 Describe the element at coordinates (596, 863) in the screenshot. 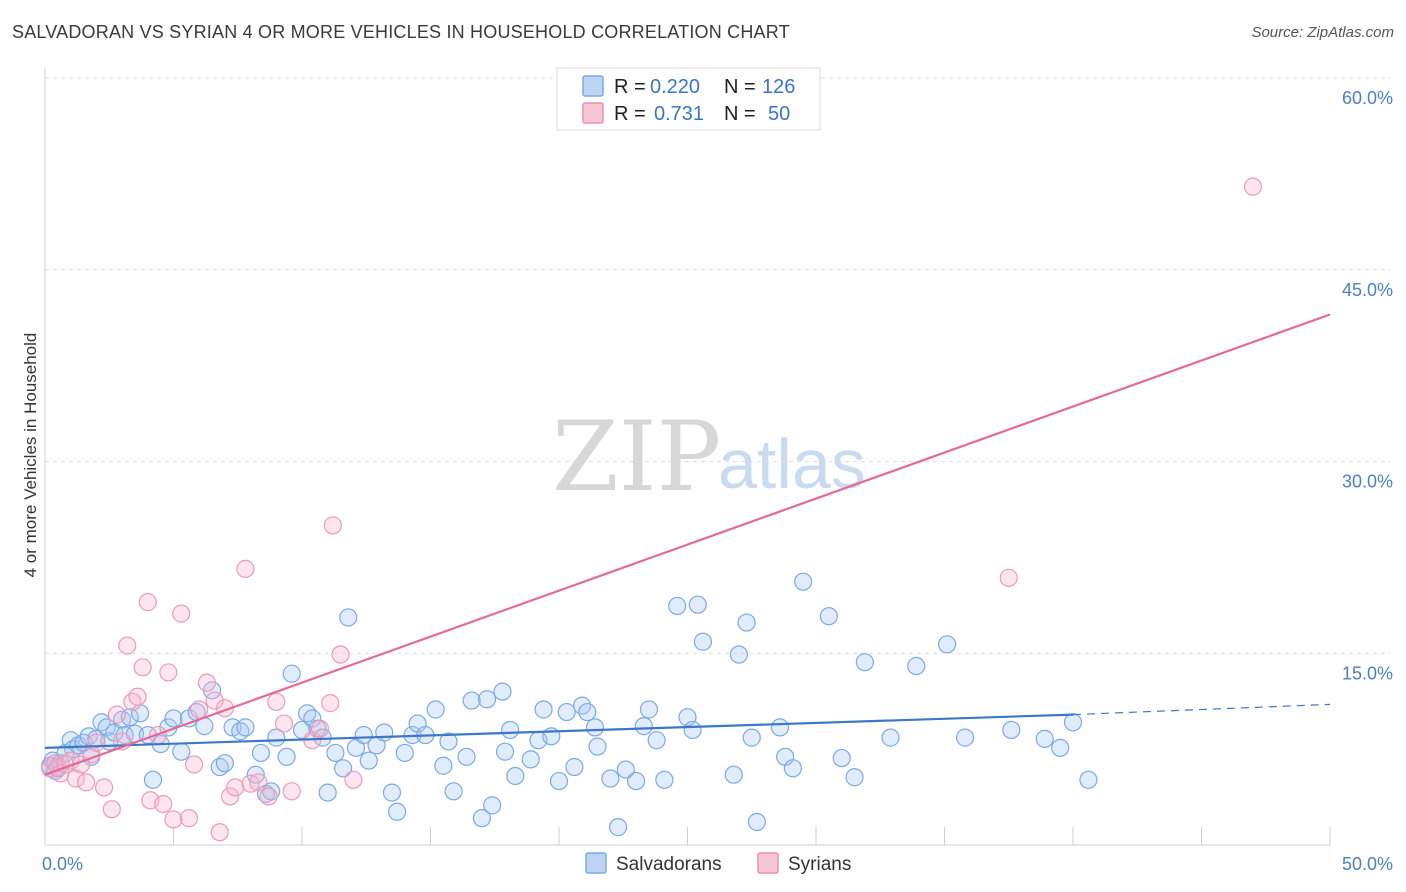

I see `bottom-legend-swatch-salvadorans` at that location.